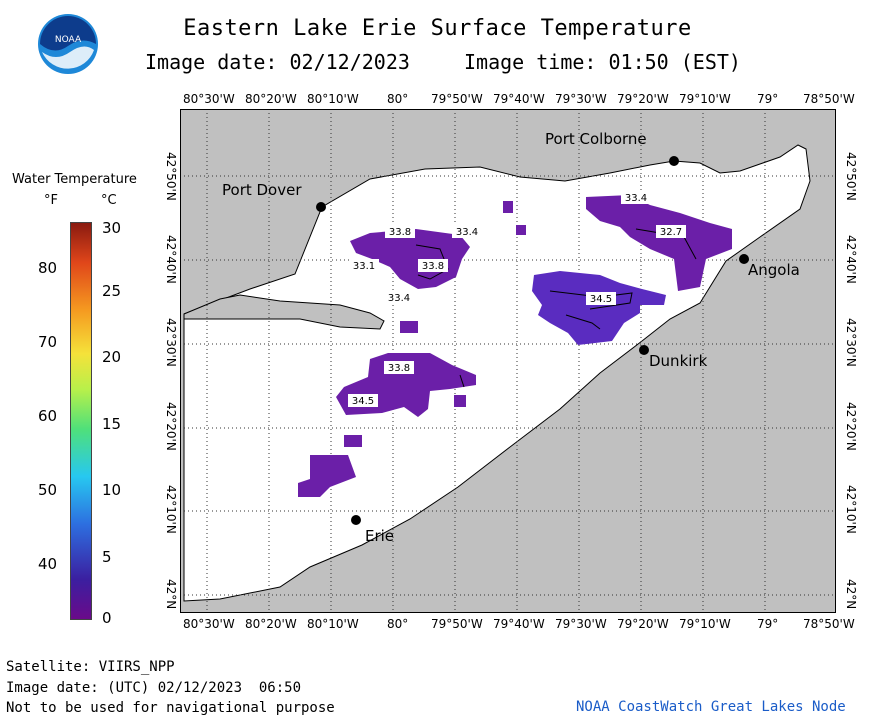  Describe the element at coordinates (48, 490) in the screenshot. I see `f-tick-label: 50` at that location.